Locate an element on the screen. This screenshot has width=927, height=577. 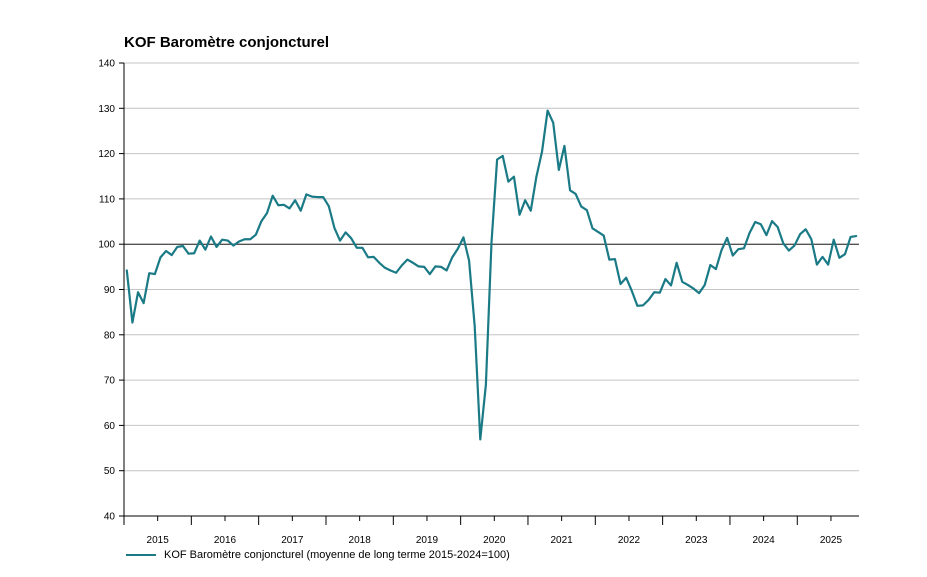
chart-title: KOF Baromètre conjoncturel is located at coordinates (227, 42).